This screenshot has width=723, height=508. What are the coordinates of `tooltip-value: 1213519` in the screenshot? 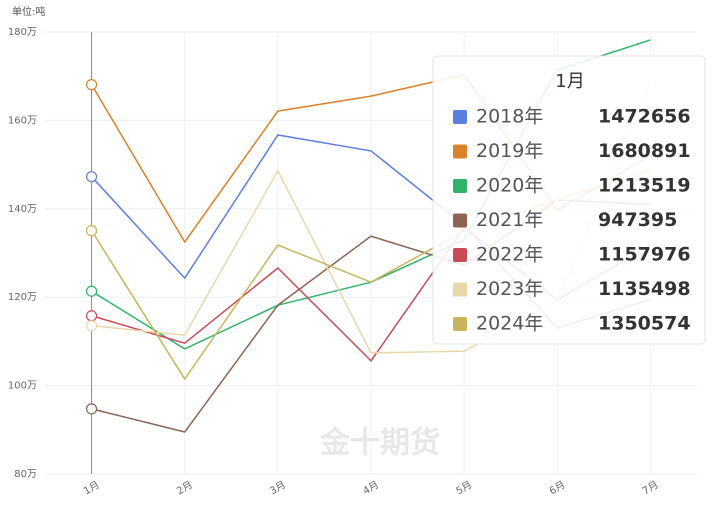 It's located at (644, 186).